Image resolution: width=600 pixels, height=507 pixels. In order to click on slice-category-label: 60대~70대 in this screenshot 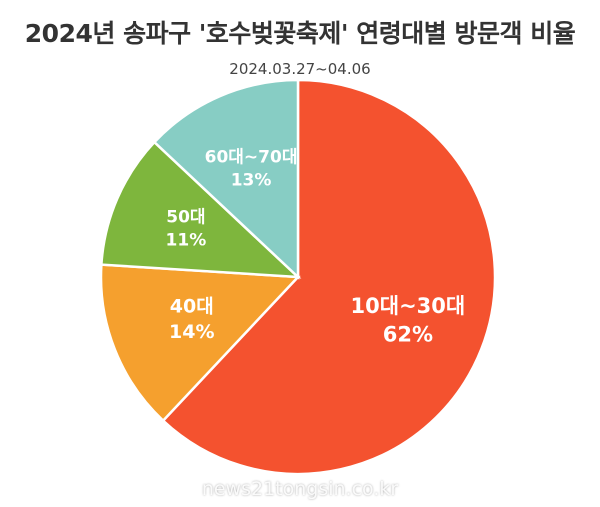, I will do `click(251, 158)`.